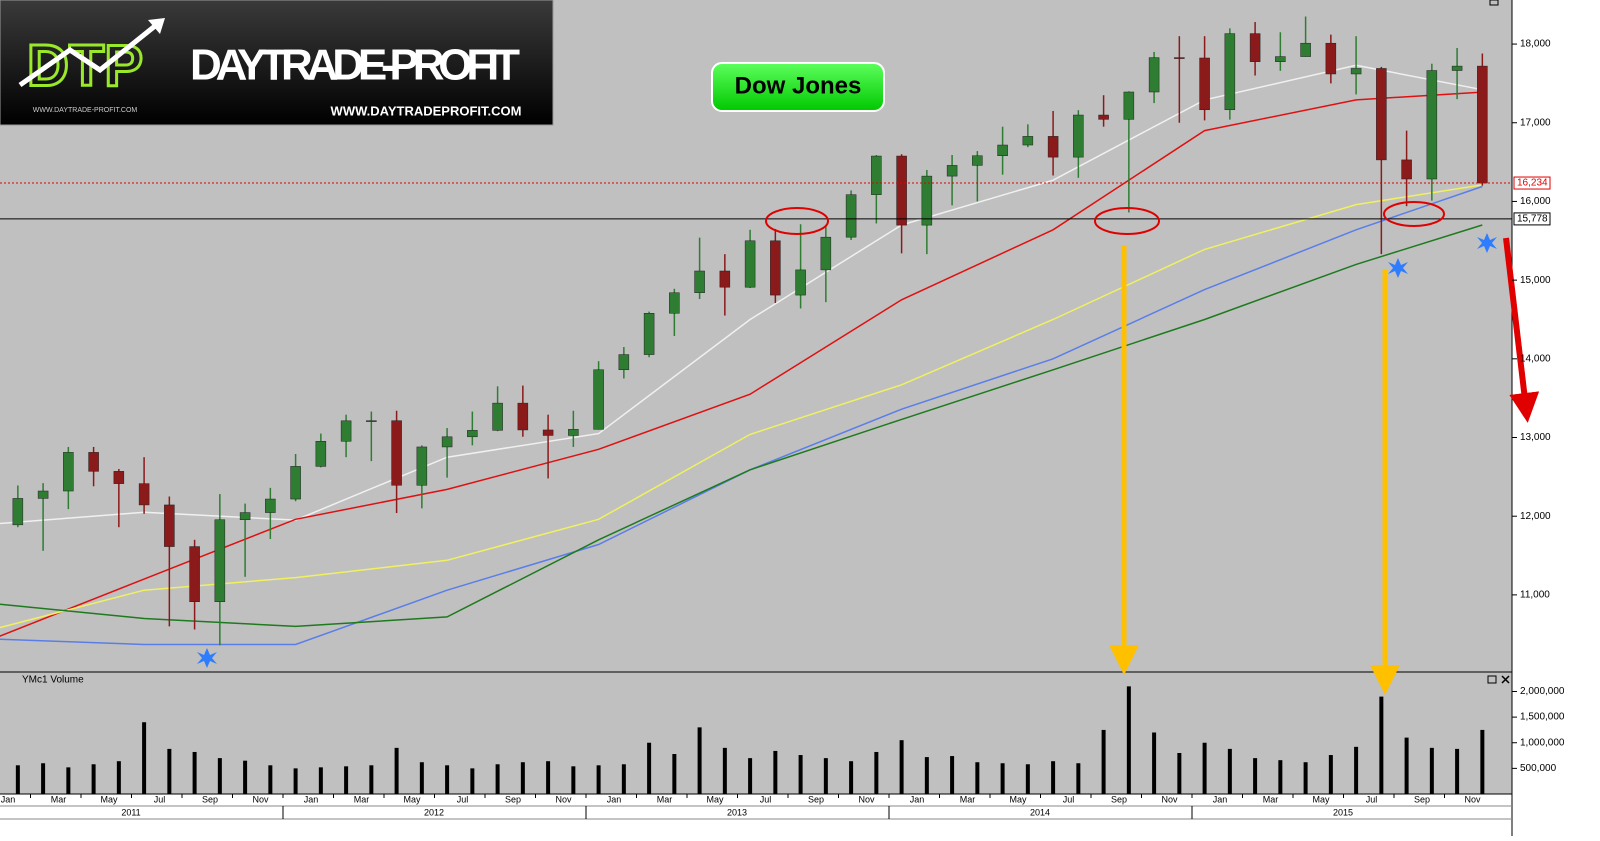  Describe the element at coordinates (355, 65) in the screenshot. I see `logo-name: DAYTRADE-PROFIT` at that location.